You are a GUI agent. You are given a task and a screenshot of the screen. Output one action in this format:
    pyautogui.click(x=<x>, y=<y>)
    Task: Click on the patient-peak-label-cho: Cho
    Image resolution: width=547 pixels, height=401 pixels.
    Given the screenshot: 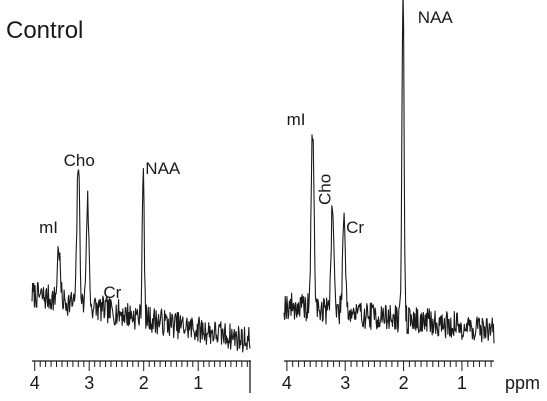 What is the action you would take?
    pyautogui.click(x=325, y=189)
    